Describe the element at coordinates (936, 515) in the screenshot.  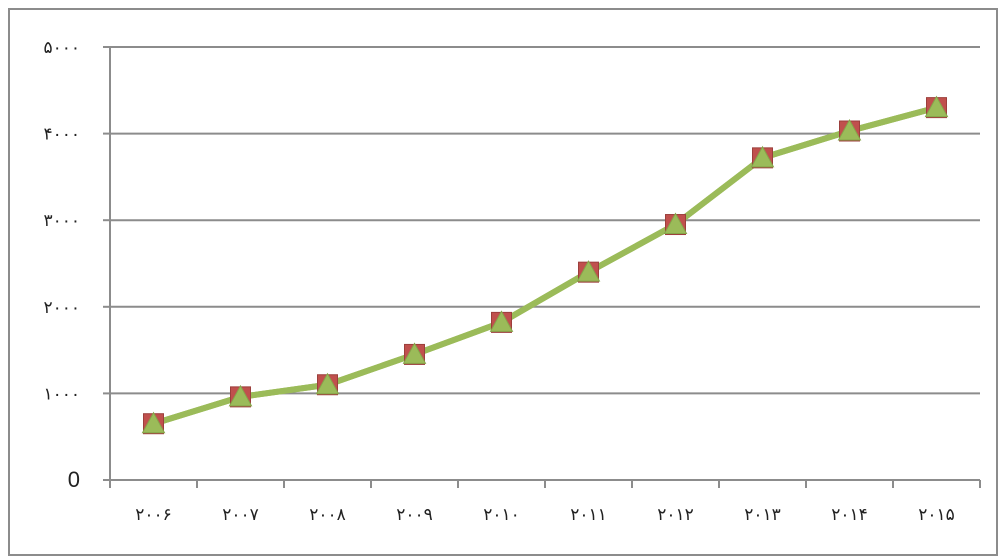
I see `x-tick-label: ۲۰۱۵` at that location.